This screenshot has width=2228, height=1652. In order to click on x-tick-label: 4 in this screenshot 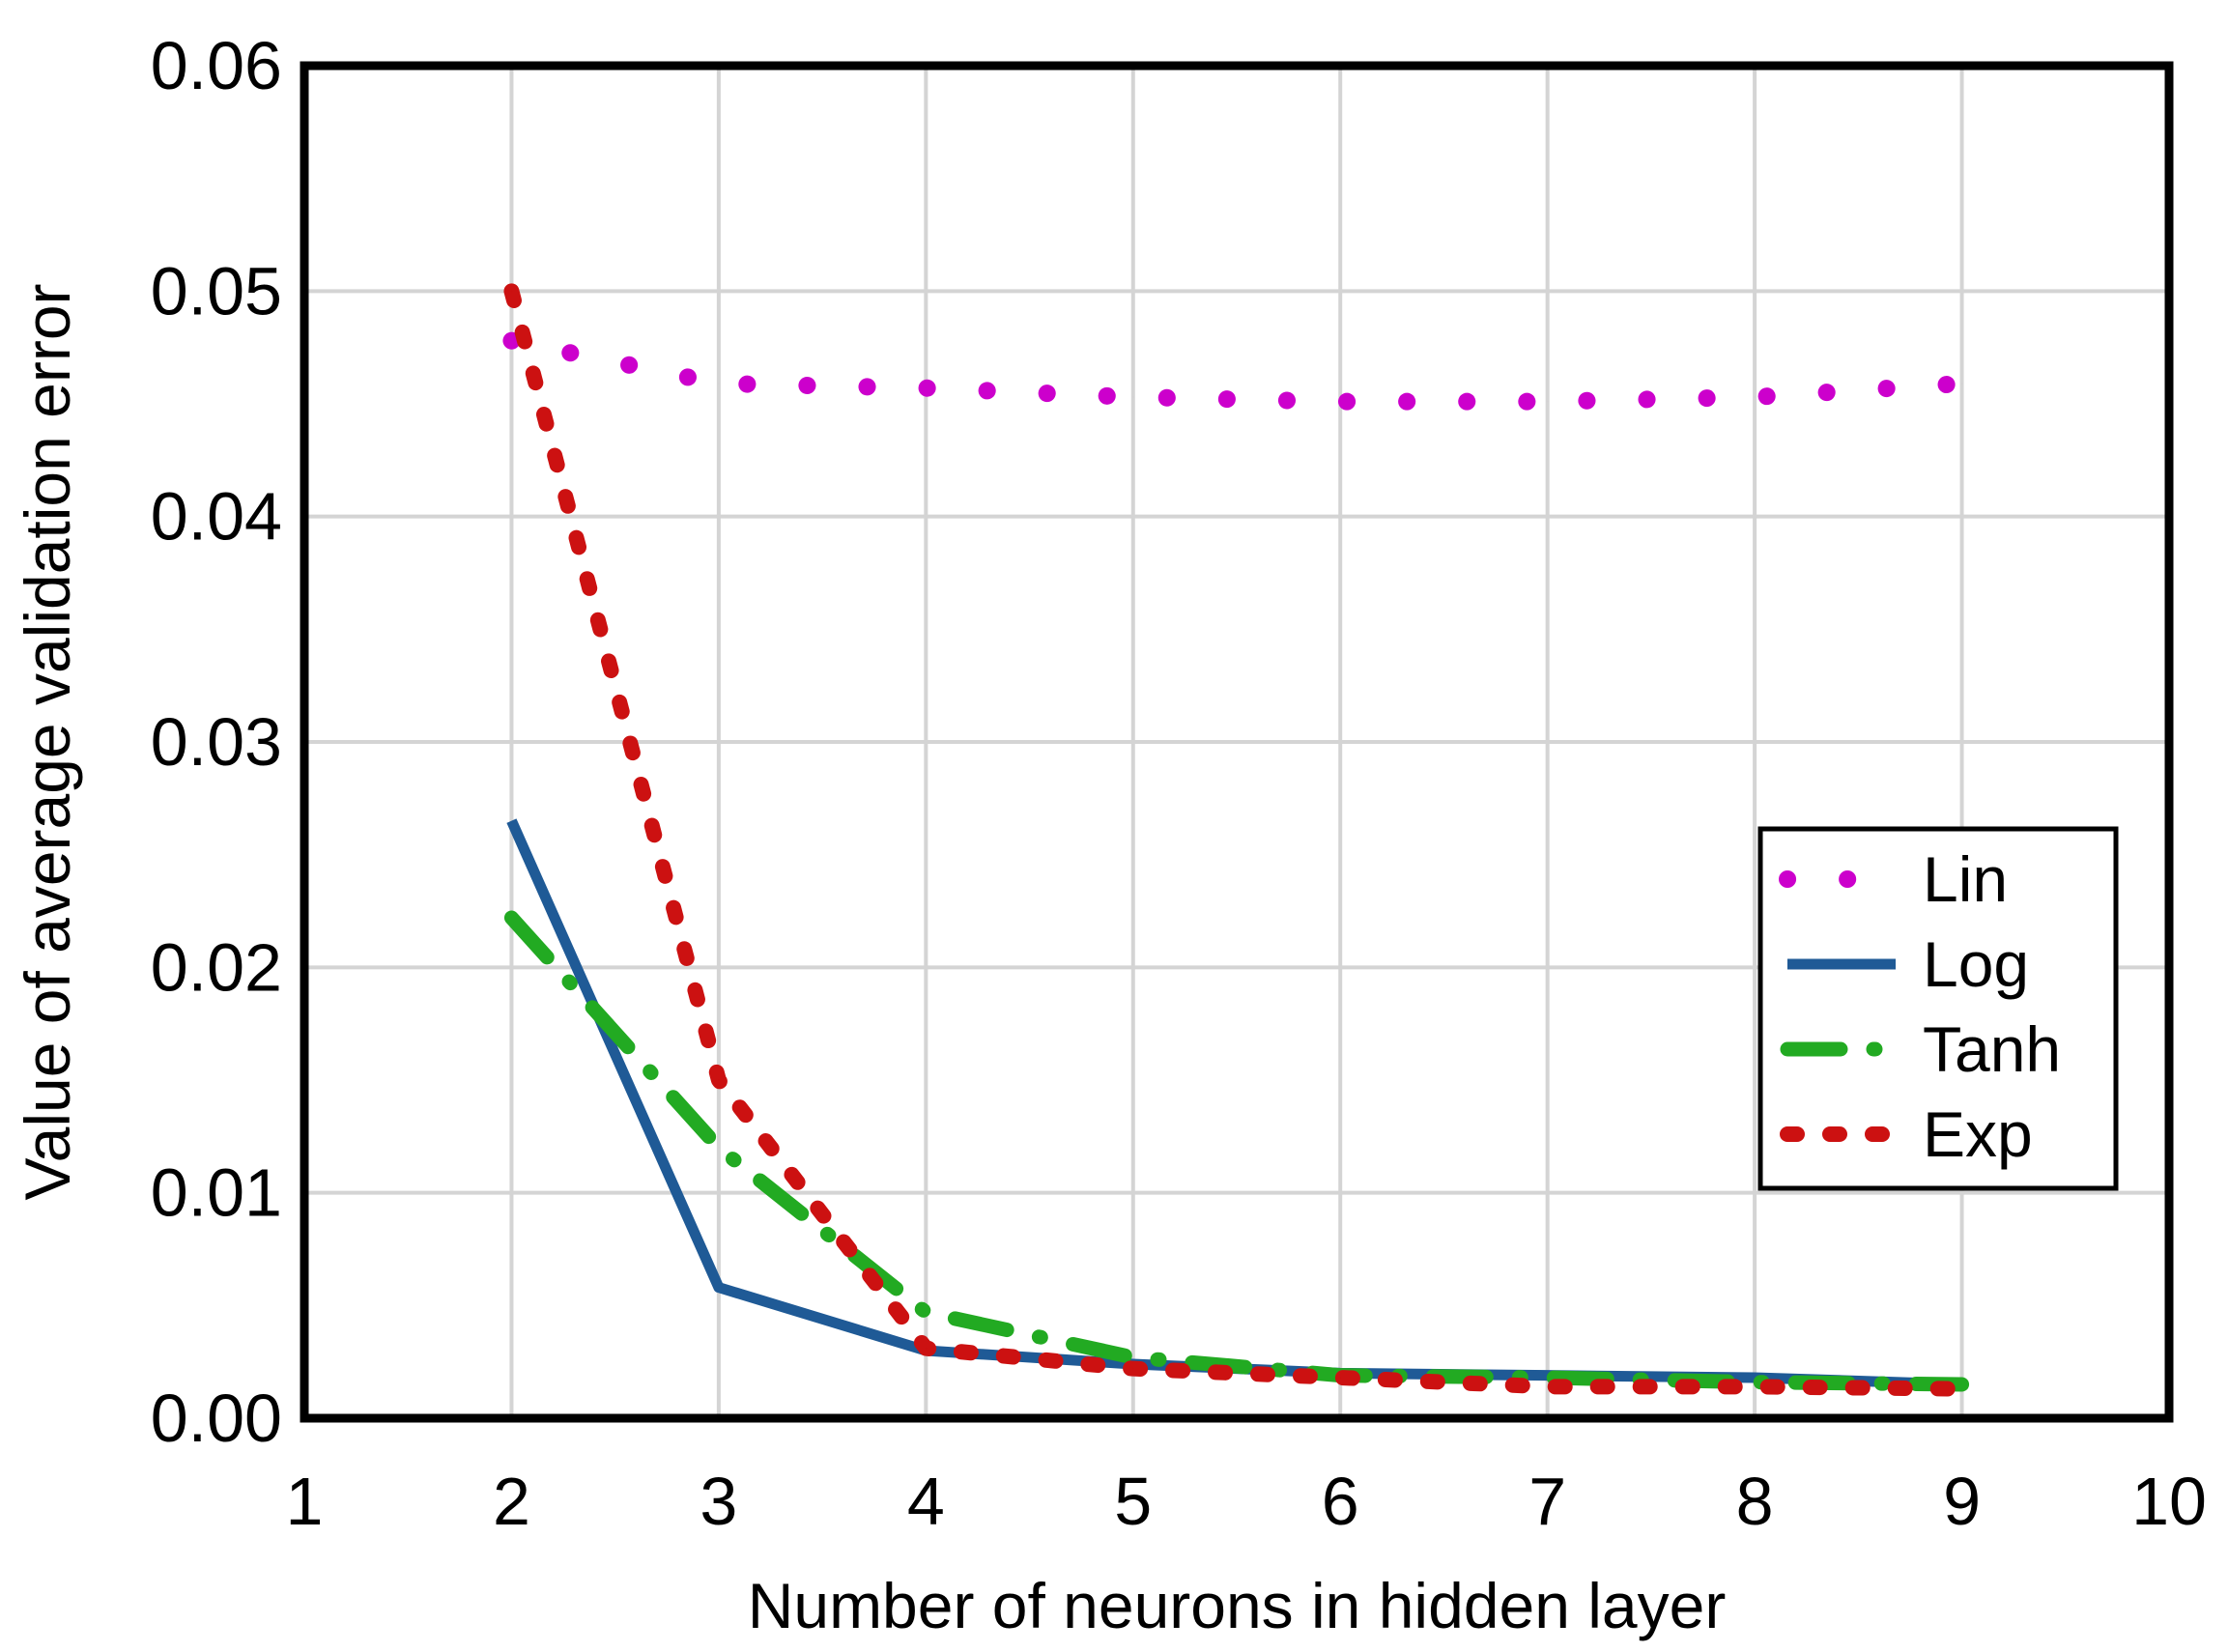, I will do `click(926, 1501)`.